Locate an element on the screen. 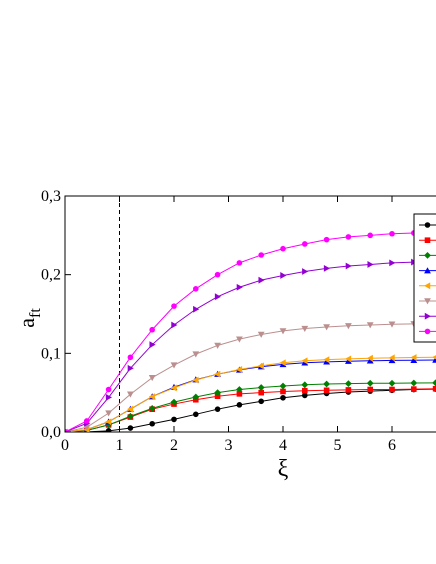 The height and width of the screenshot is (564, 436). x-tick-label: 6 is located at coordinates (392, 445).